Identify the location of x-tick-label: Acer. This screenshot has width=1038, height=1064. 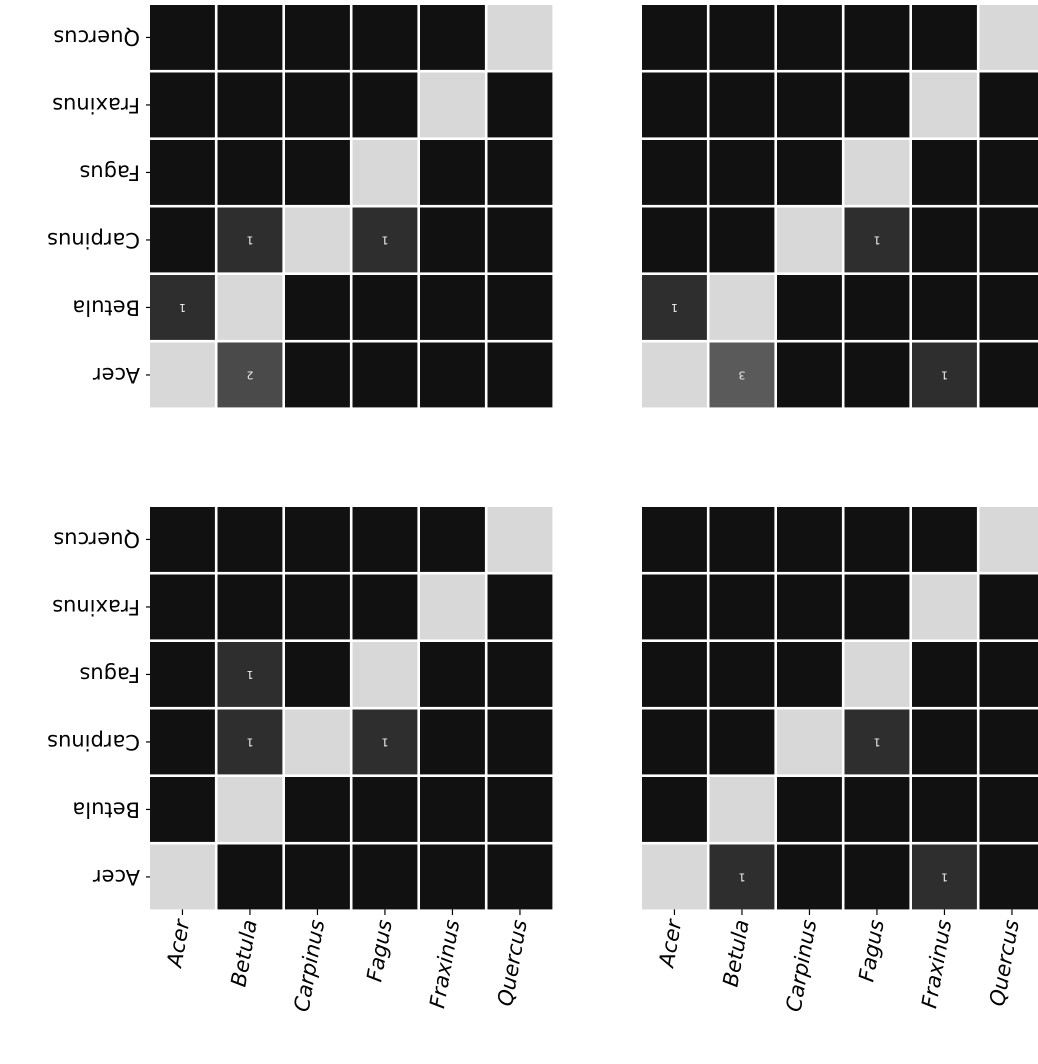
(670, 944).